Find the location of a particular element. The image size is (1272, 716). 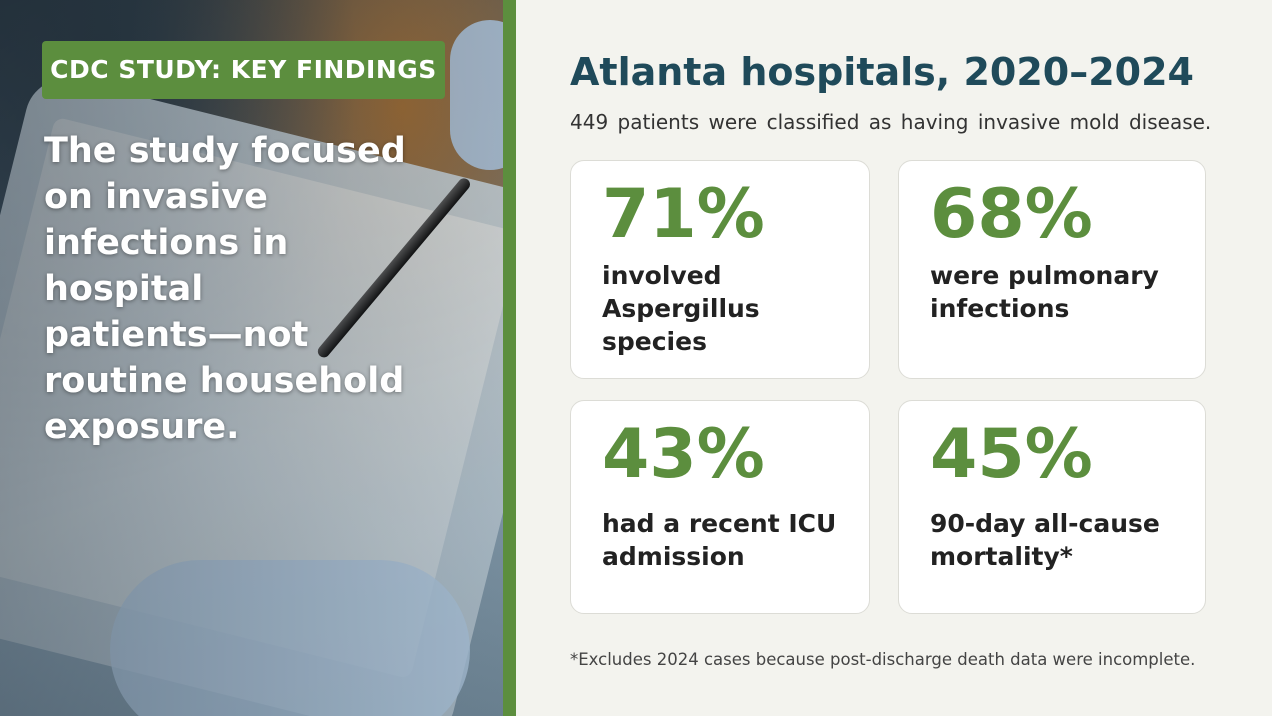

title: Atlanta hospitals, 2020–2024 is located at coordinates (882, 72).